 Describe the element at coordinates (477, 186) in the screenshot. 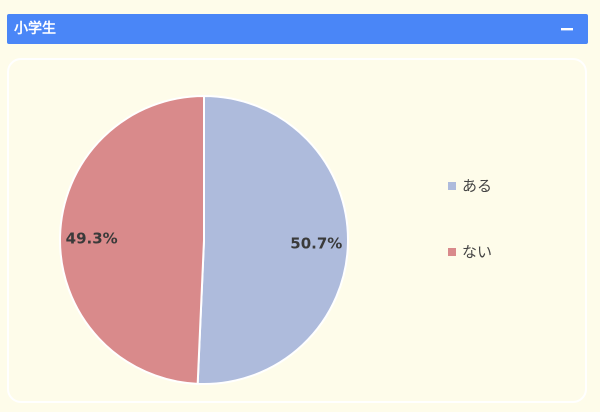

I see `legend-label-1: ある` at that location.